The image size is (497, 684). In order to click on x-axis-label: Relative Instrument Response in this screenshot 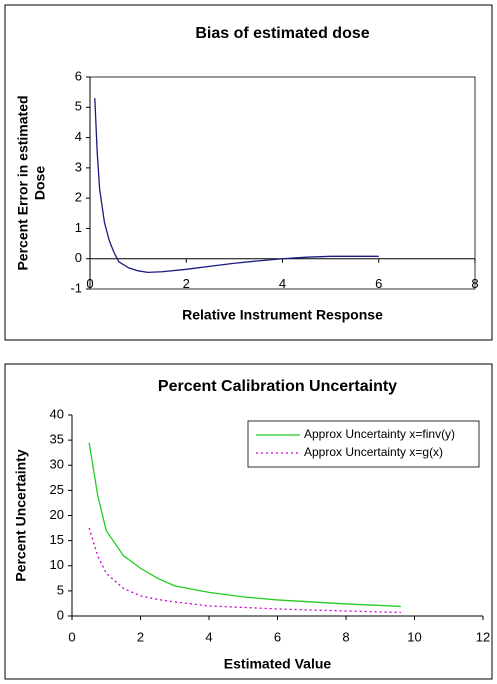, I will do `click(282, 315)`.